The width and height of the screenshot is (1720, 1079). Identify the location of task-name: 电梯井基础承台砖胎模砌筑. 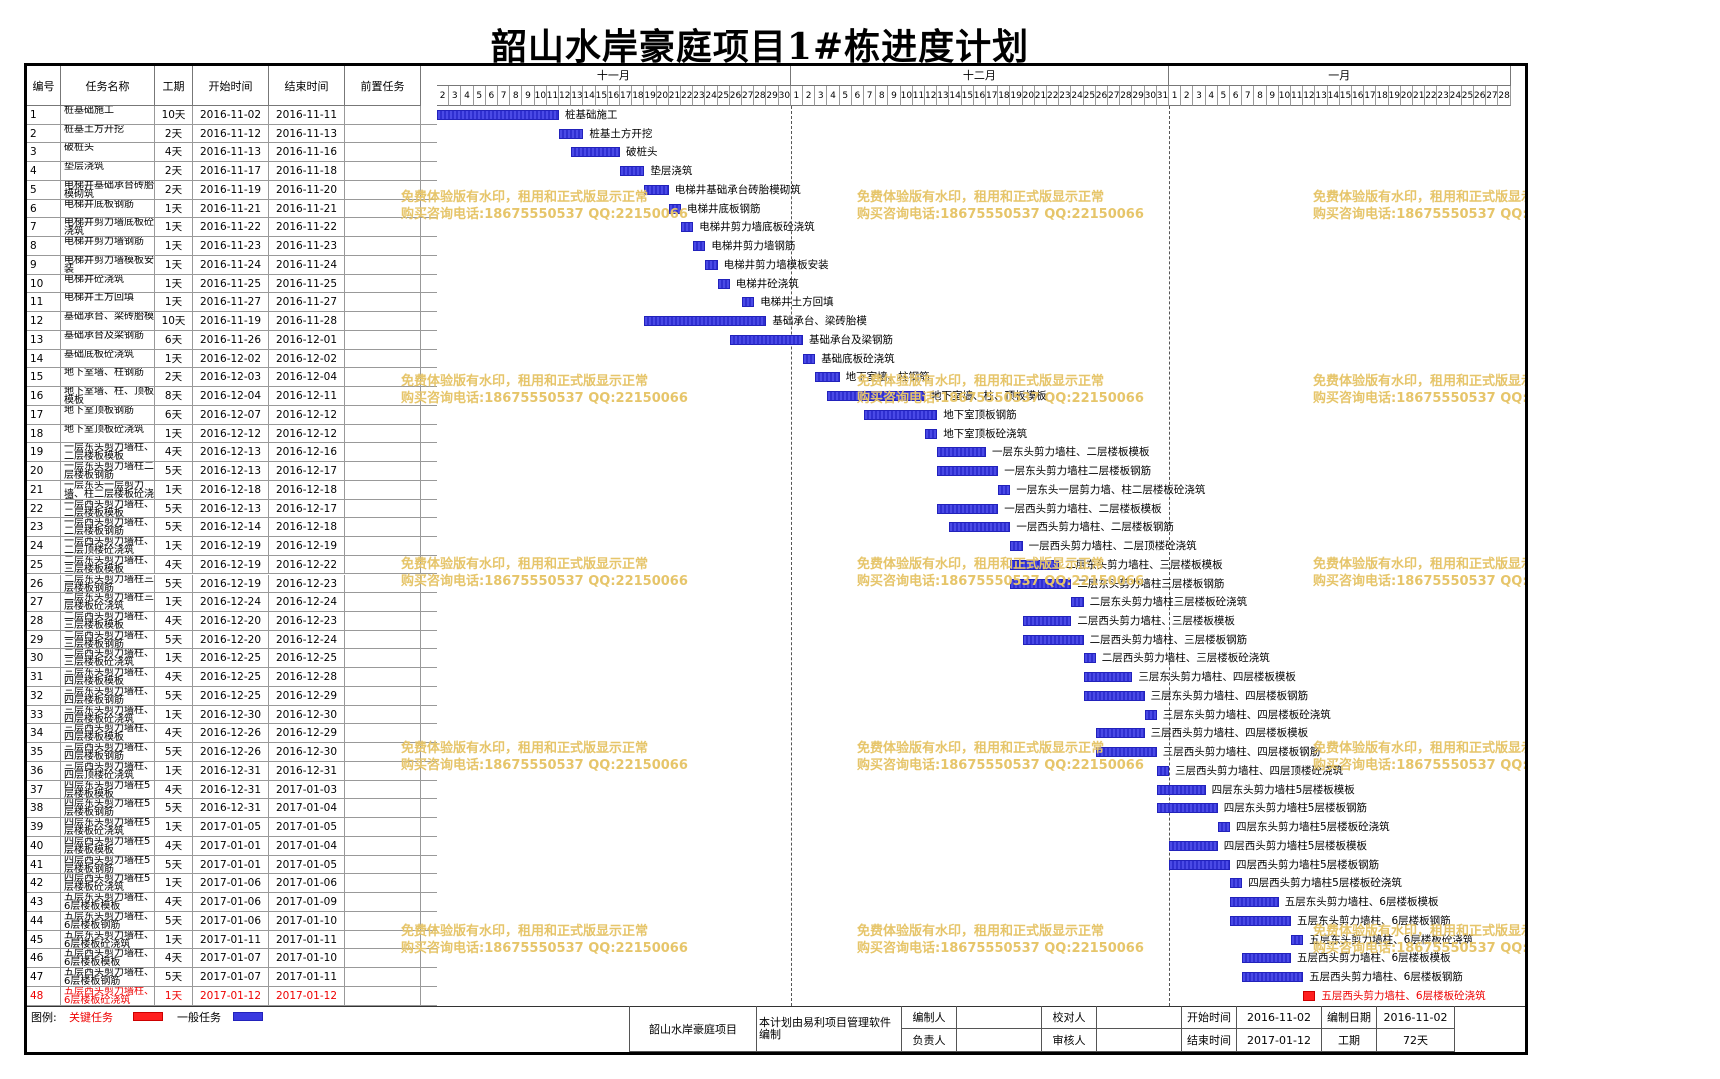
(108, 189).